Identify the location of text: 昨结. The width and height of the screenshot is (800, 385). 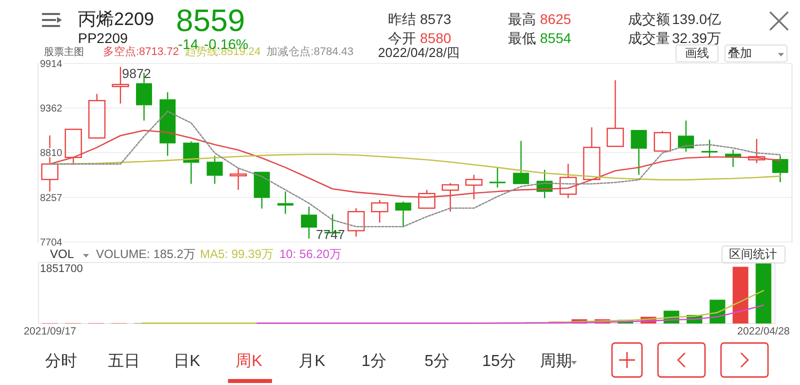
(402, 19).